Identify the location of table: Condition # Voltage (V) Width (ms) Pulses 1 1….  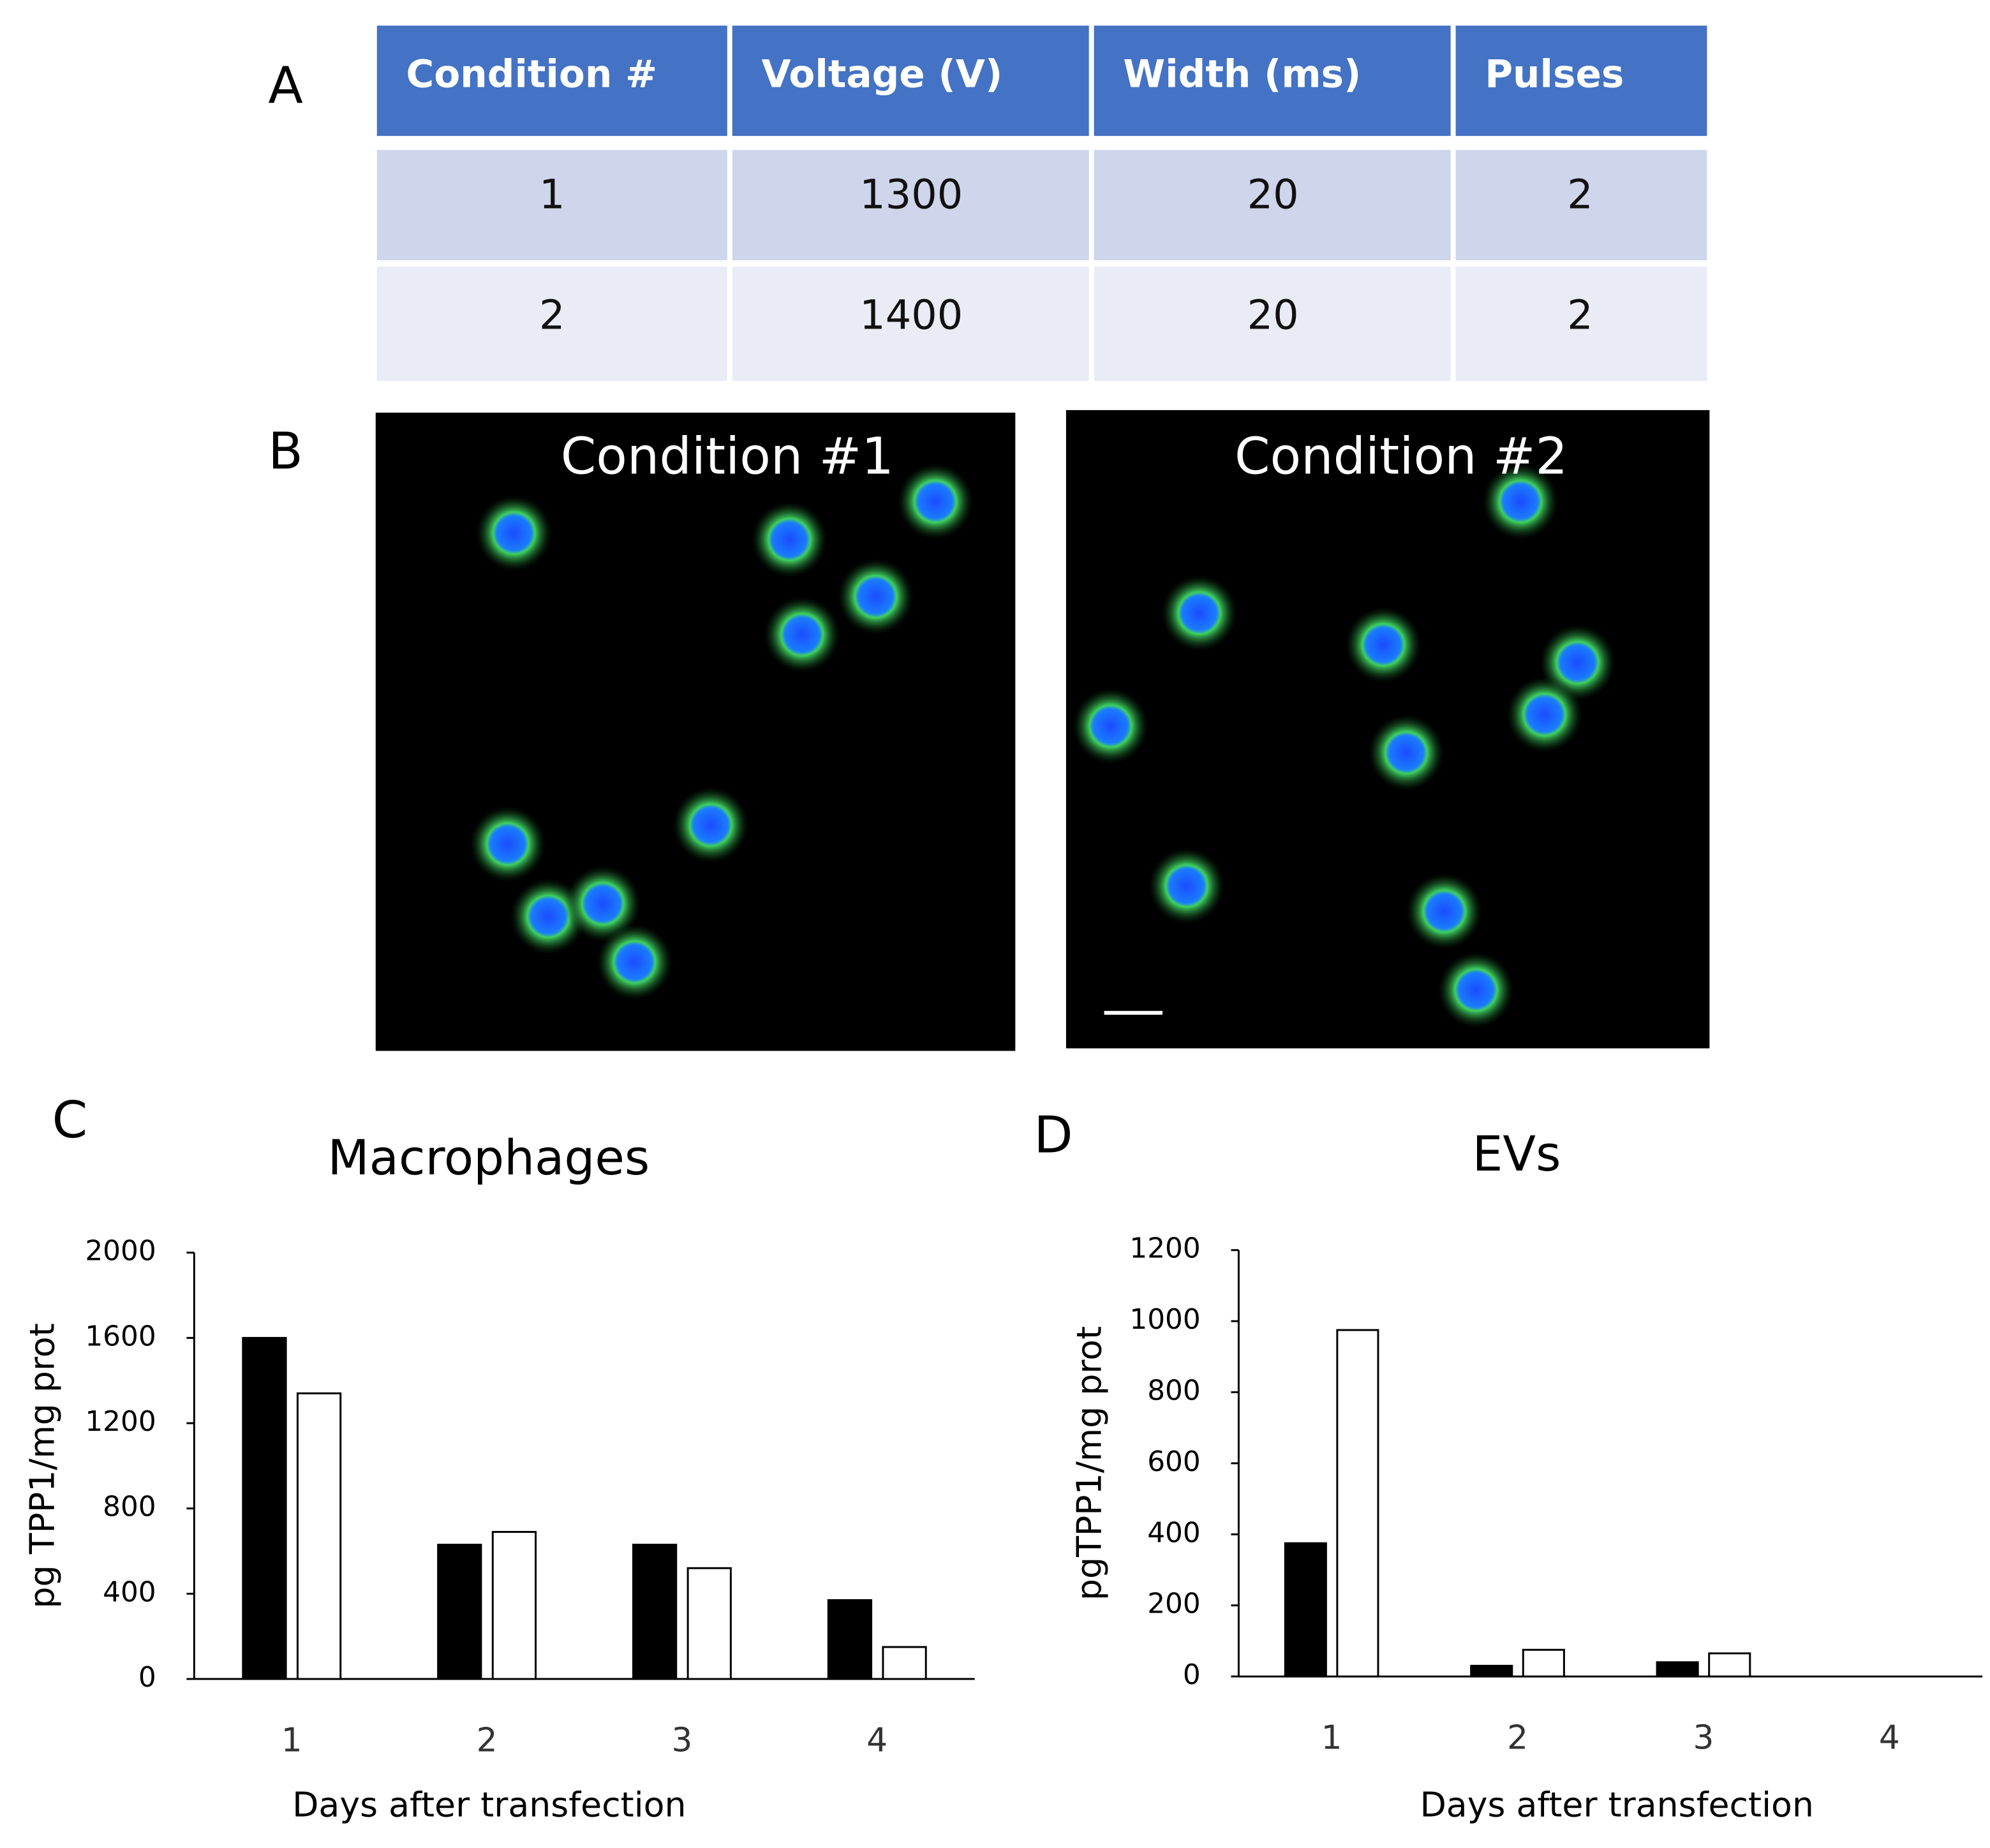
(1041, 203).